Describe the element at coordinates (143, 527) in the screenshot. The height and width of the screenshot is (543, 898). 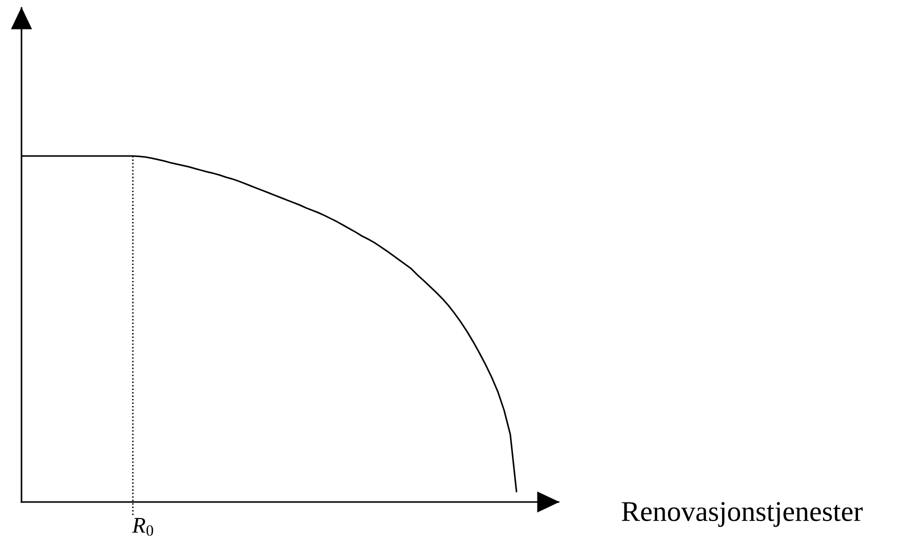
I see `text: R$_{0}$` at that location.